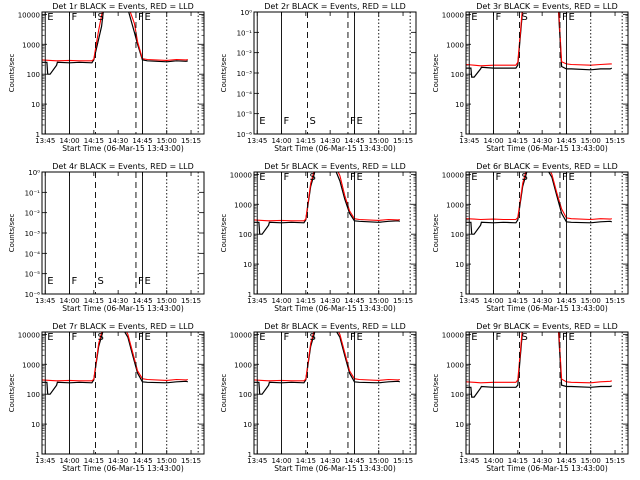 This screenshot has height=480, width=640. I want to click on y-tick-label: 10⁻⁴, so click(33, 254).